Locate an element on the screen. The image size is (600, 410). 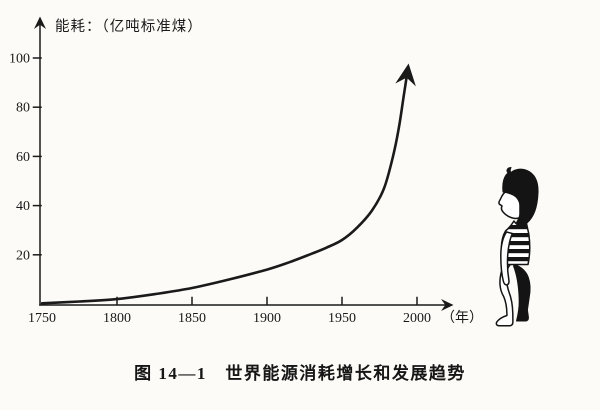
child-arm is located at coordinates (507, 258).